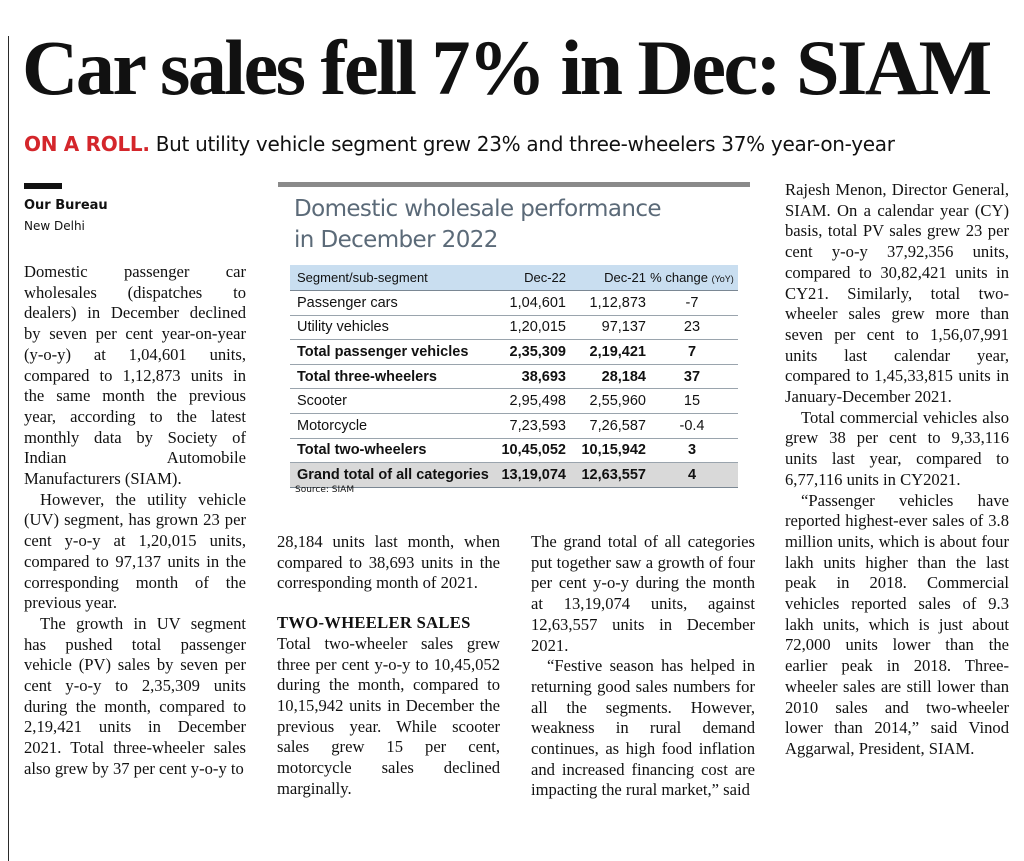 The image size is (1024, 861). I want to click on cell-dec21: 2,55,960, so click(617, 401).